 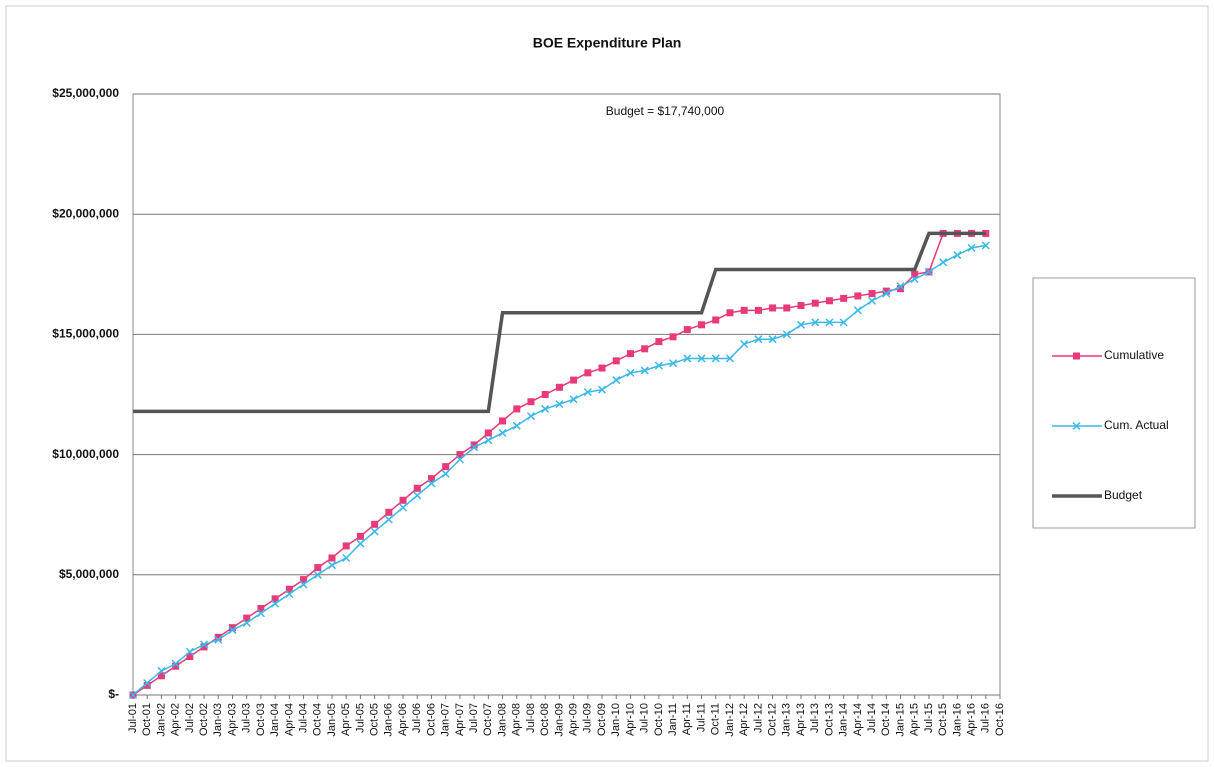 What do you see at coordinates (744, 719) in the screenshot?
I see `x-tick-label: Apr-12` at bounding box center [744, 719].